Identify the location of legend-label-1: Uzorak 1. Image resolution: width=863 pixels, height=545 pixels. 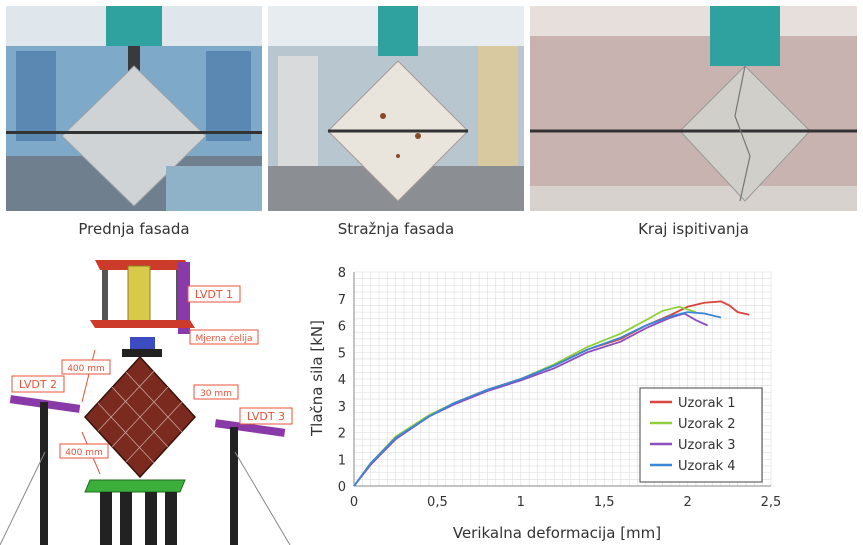
(707, 403).